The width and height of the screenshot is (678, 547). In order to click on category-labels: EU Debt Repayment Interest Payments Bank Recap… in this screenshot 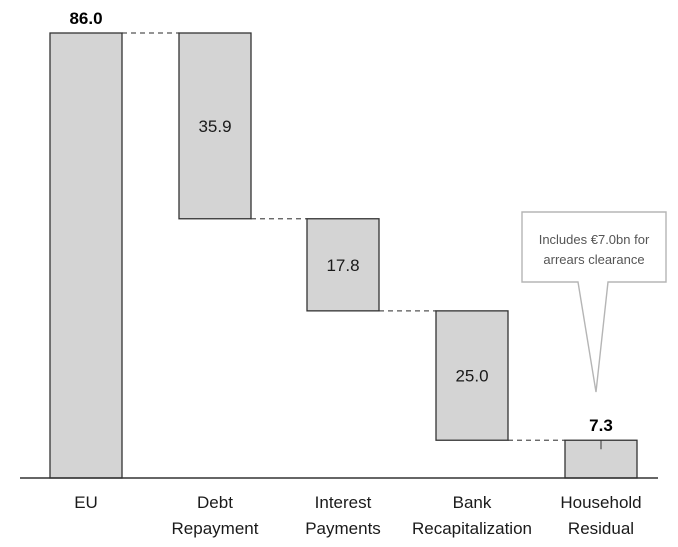, I will do `click(357, 515)`.